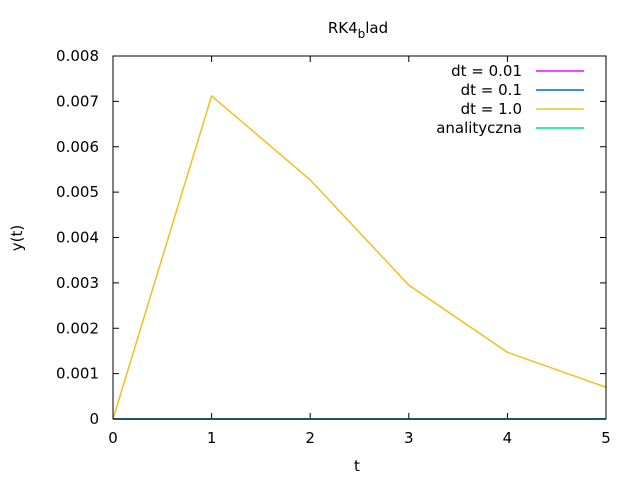 The height and width of the screenshot is (480, 640). I want to click on y-tick-label: 0.008, so click(77, 56).